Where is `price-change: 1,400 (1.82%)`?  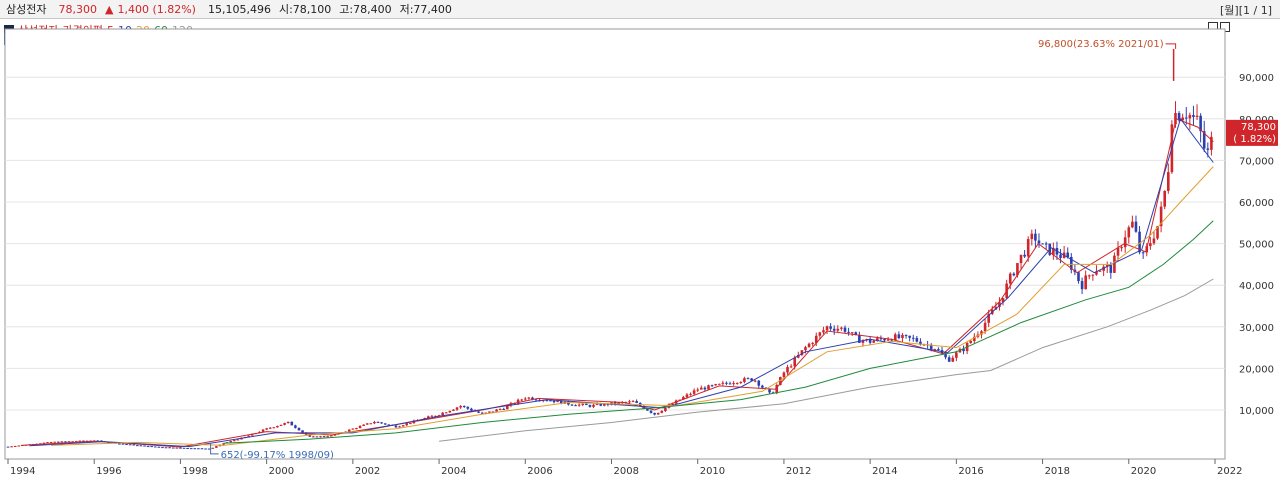 price-change: 1,400 (1.82%) is located at coordinates (156, 9).